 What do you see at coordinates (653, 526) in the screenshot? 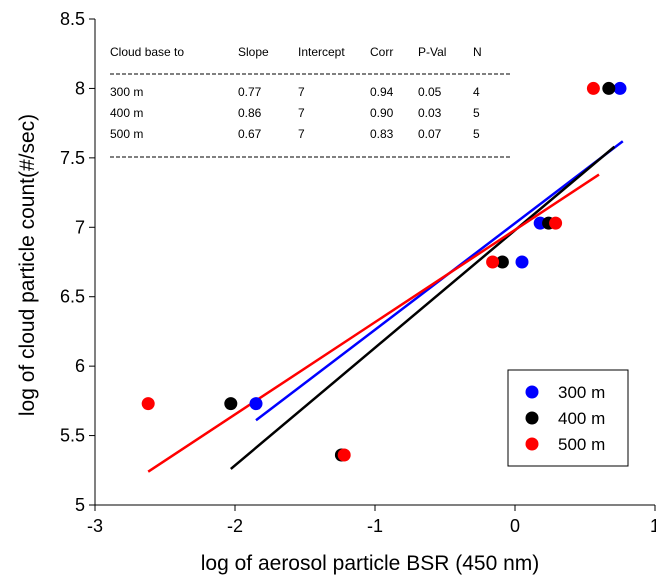
I see `x-tick-label: 1` at bounding box center [653, 526].